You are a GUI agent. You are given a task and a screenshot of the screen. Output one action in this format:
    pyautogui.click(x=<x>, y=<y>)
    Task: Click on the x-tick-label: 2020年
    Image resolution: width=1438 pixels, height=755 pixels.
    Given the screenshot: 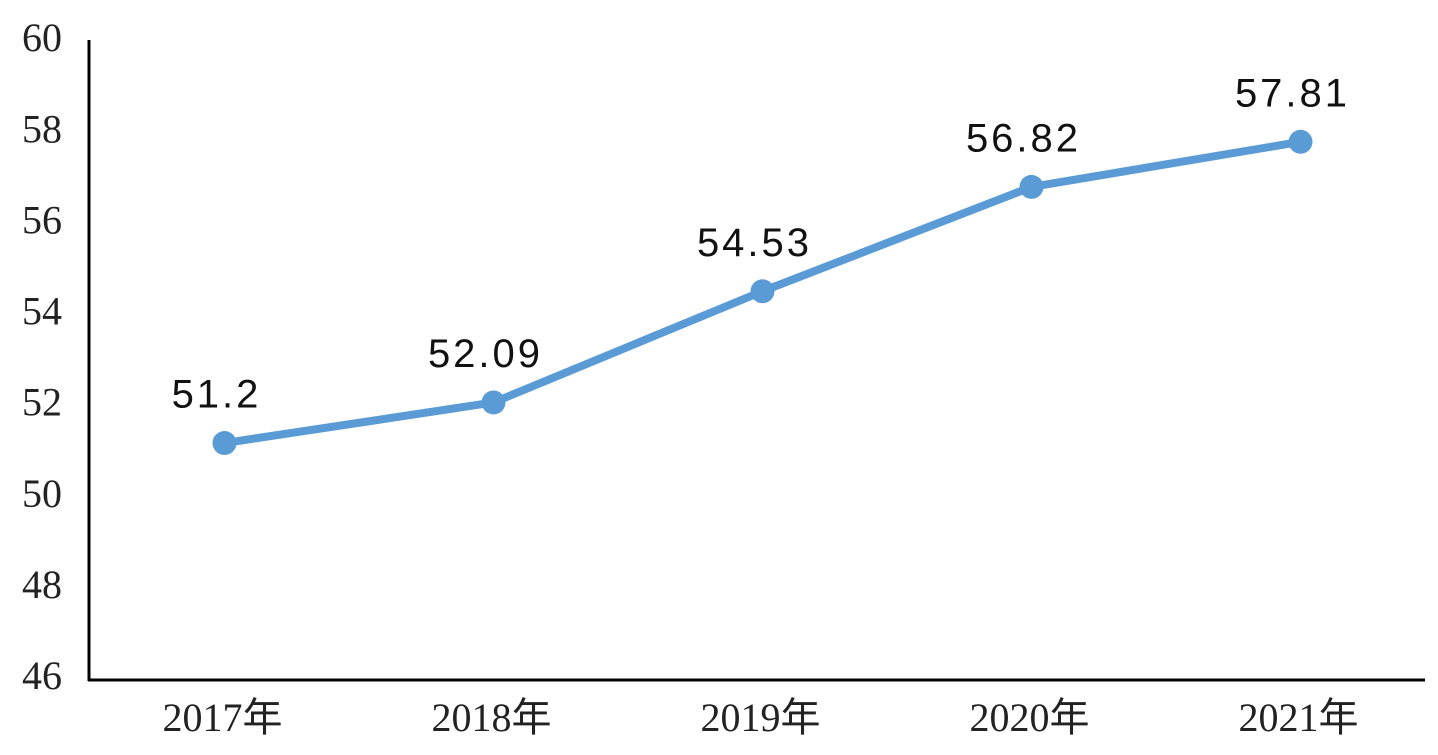 What is the action you would take?
    pyautogui.click(x=1030, y=717)
    